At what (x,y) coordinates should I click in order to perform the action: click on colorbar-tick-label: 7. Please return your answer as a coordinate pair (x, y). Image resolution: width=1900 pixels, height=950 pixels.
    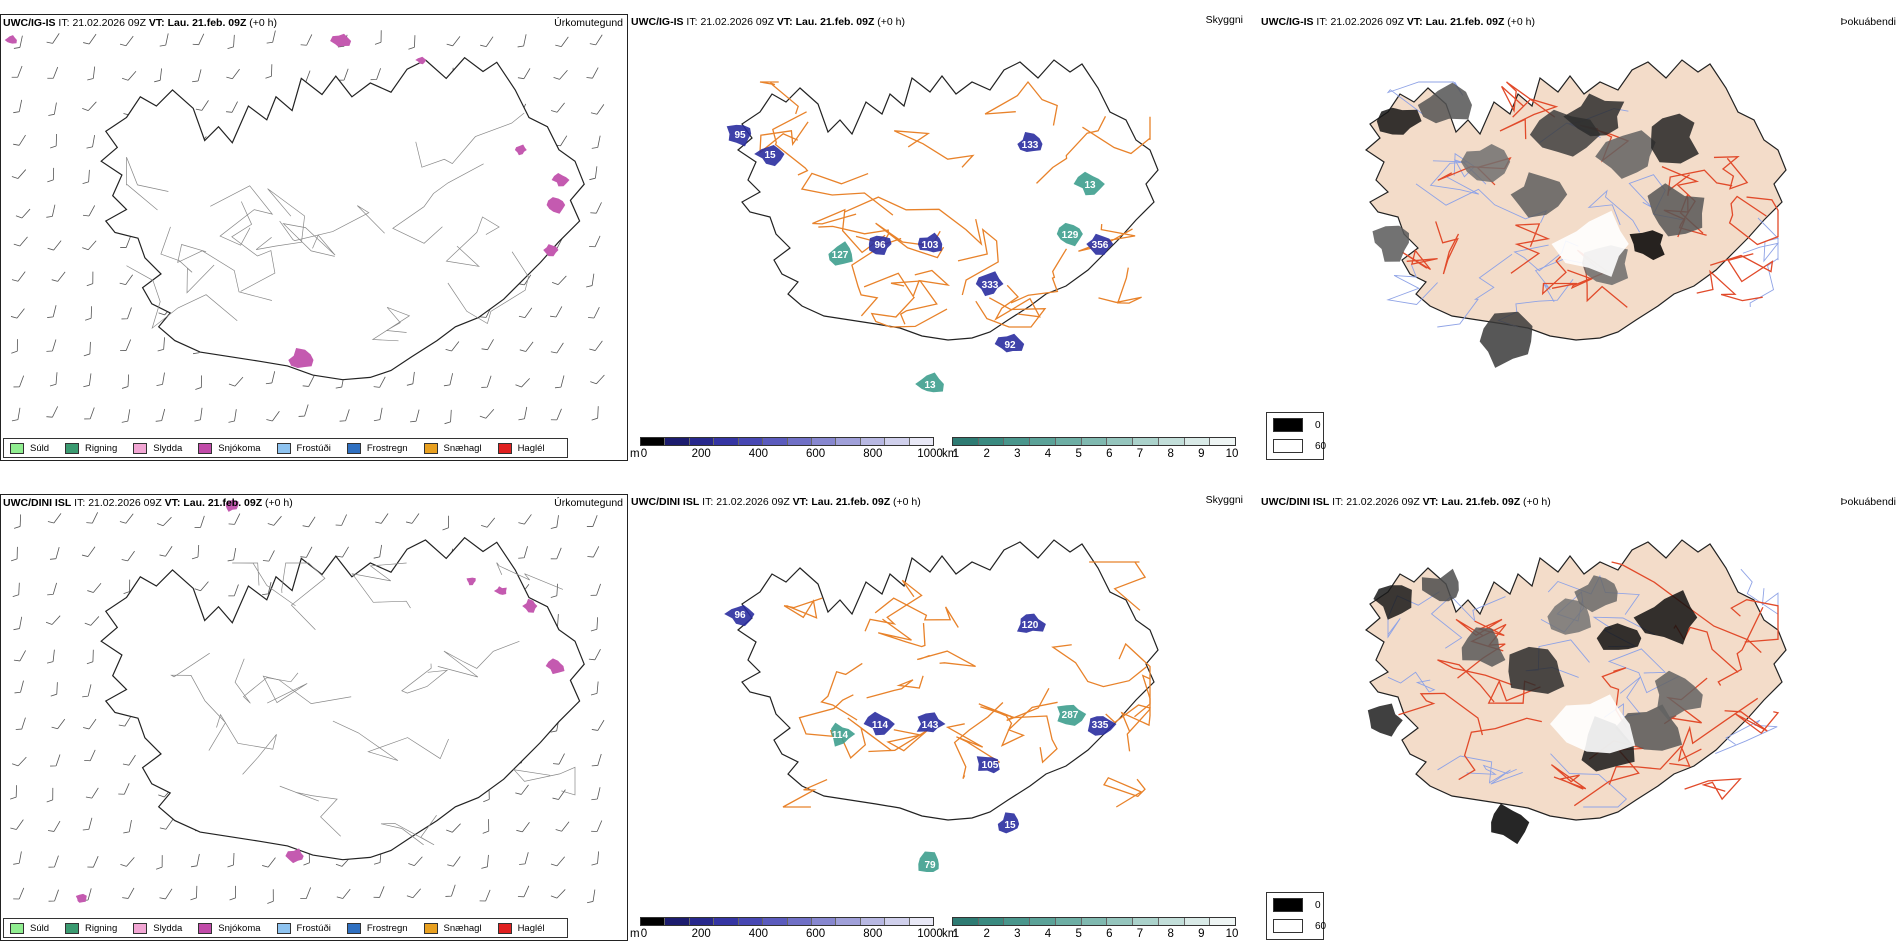
    Looking at the image, I should click on (1140, 454).